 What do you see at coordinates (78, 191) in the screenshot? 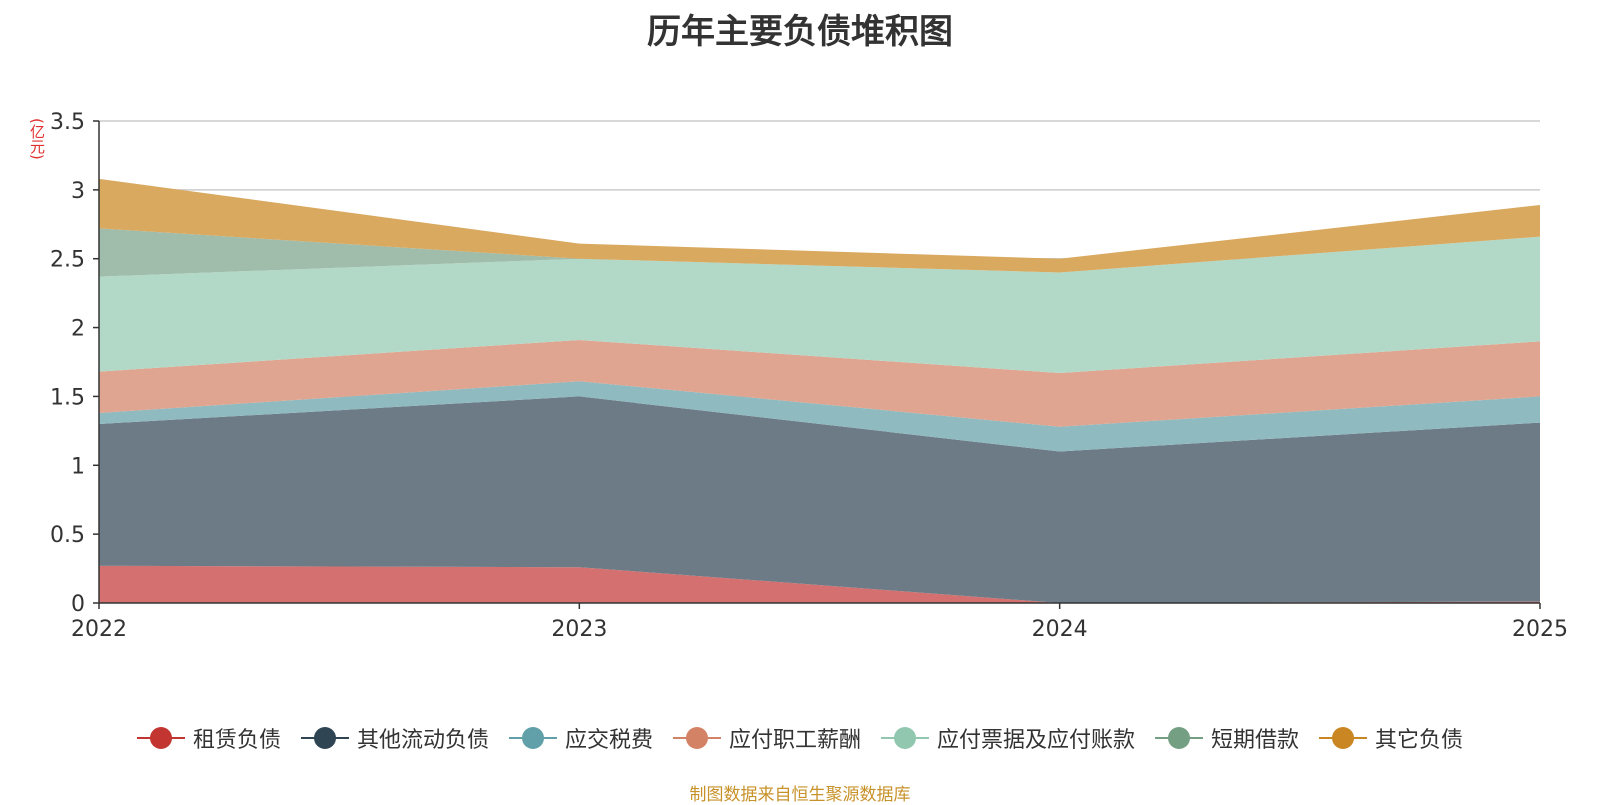
I see `y-tick-label: 3` at bounding box center [78, 191].